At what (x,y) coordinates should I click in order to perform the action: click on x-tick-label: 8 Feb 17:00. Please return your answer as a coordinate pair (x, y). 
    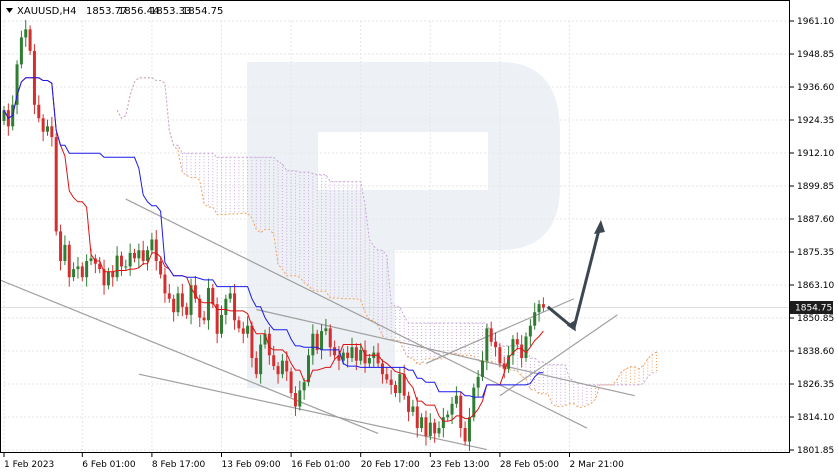
    Looking at the image, I should click on (179, 465).